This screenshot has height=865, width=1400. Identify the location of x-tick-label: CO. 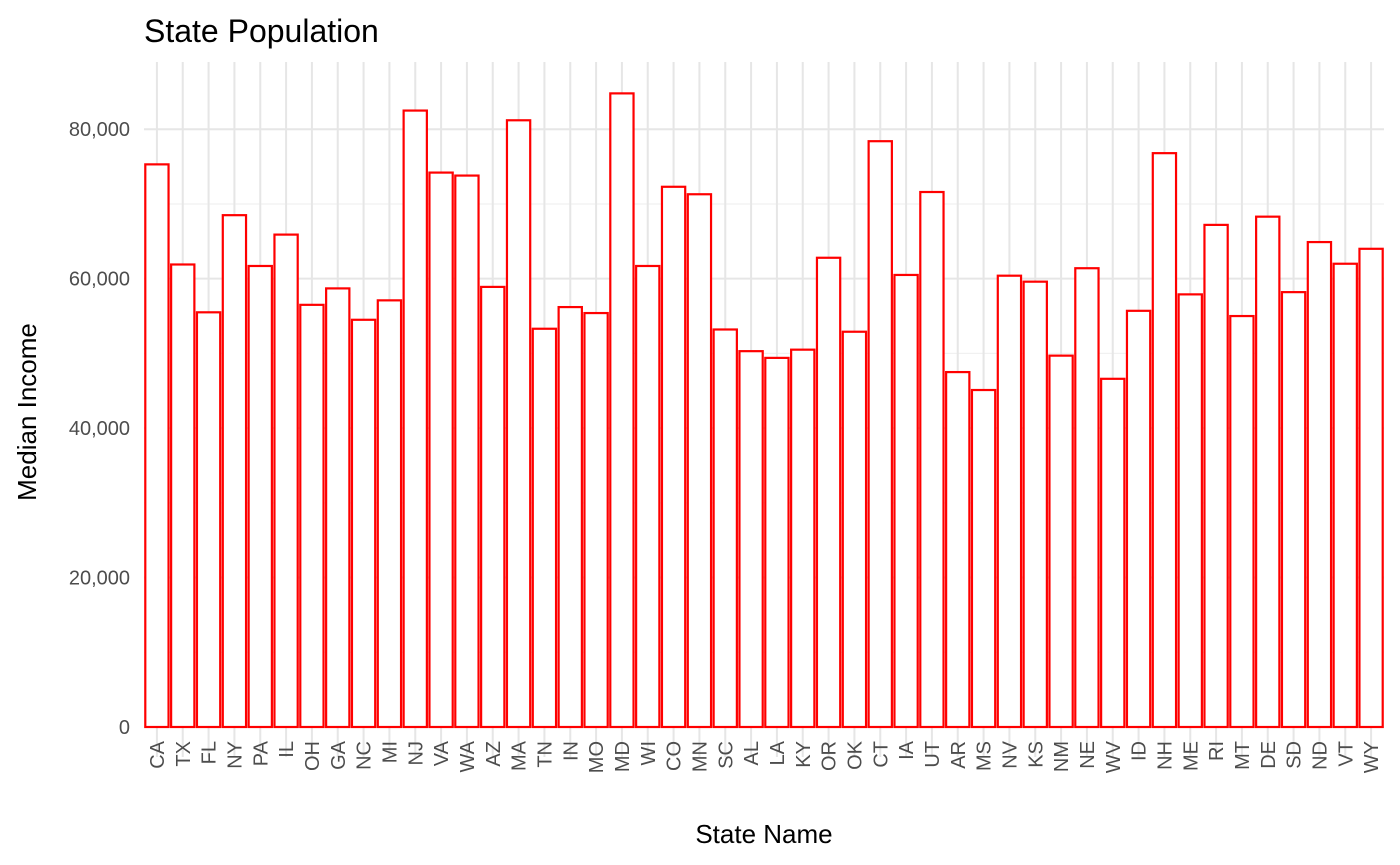
(675, 756).